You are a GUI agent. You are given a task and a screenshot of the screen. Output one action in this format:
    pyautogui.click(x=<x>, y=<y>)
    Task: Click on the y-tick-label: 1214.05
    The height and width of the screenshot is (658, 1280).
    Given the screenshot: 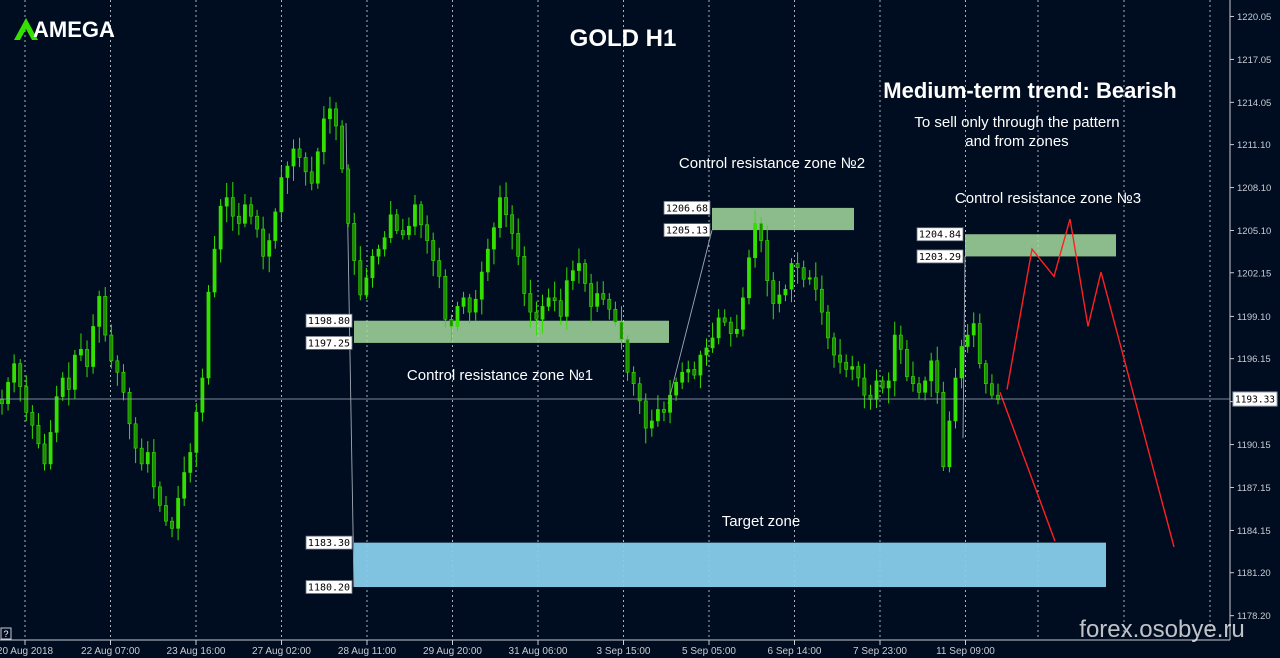 What is the action you would take?
    pyautogui.click(x=1254, y=103)
    